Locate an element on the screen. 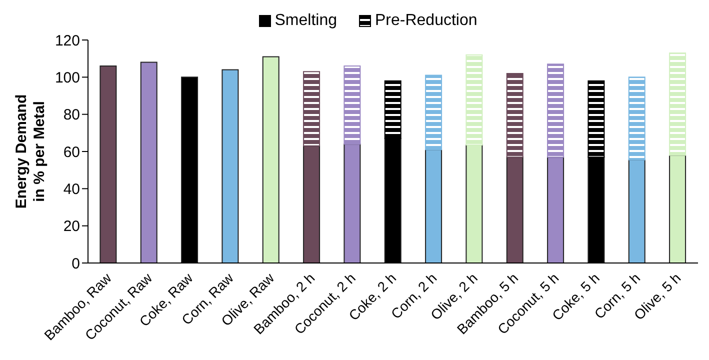  legend-label: Smelting is located at coordinates (305, 21).